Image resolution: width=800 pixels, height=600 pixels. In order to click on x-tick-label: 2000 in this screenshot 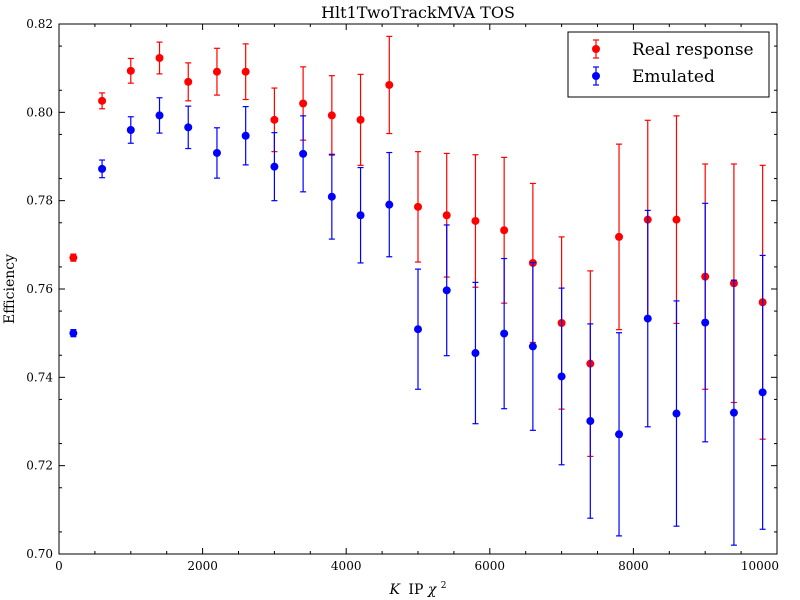, I will do `click(202, 566)`.